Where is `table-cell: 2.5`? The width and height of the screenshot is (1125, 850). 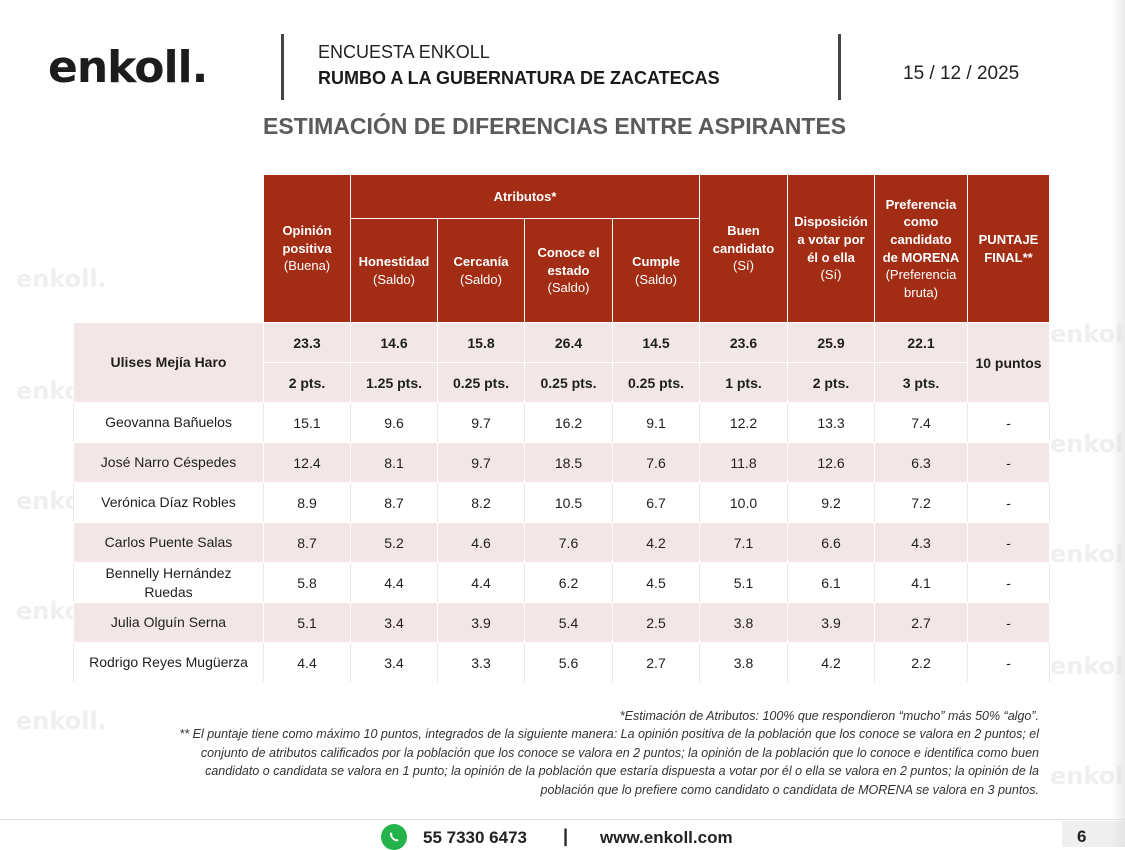 table-cell: 2.5 is located at coordinates (656, 622).